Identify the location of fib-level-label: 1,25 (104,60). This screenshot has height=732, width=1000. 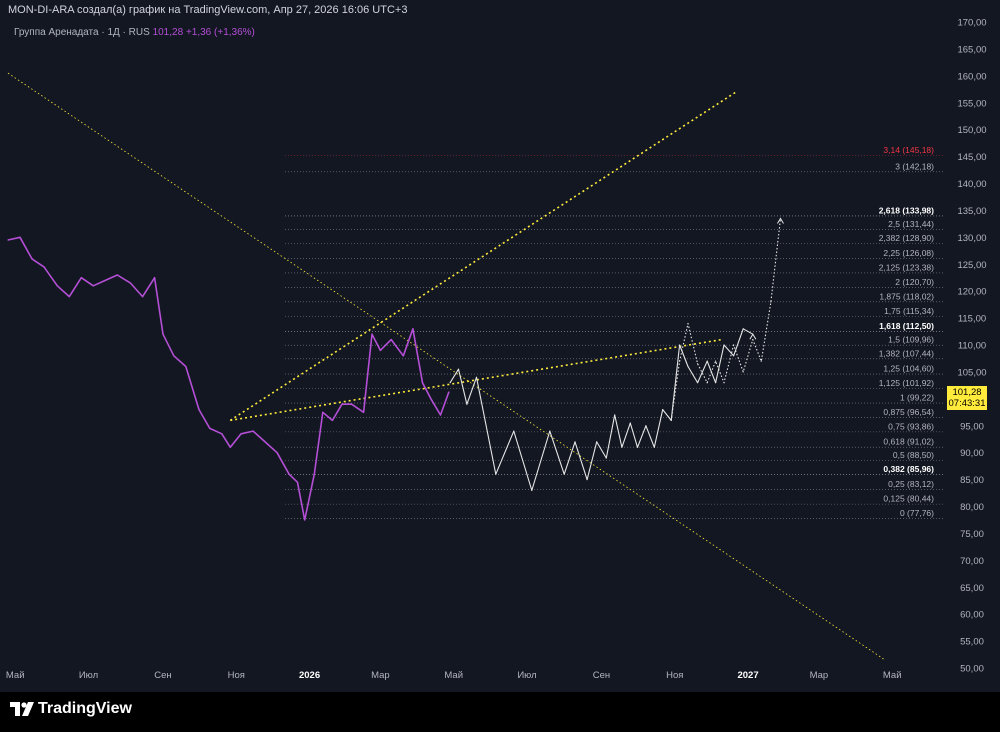
(908, 369).